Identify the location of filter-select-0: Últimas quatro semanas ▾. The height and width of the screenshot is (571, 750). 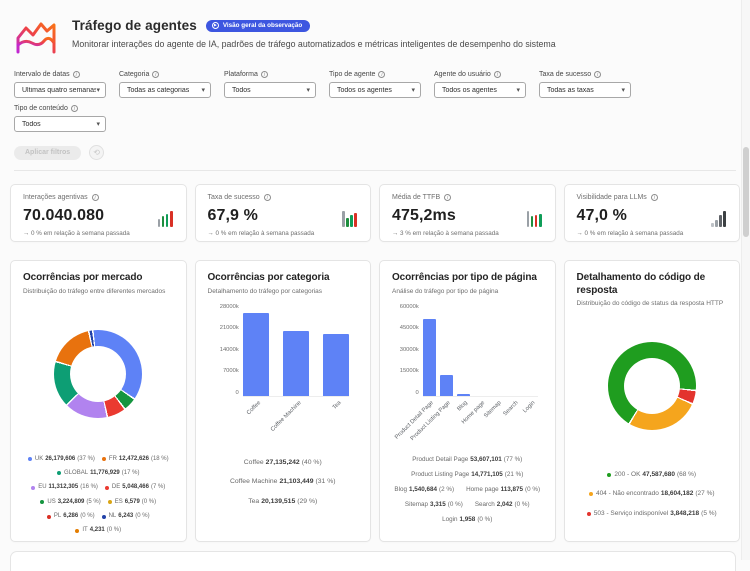
(60, 90).